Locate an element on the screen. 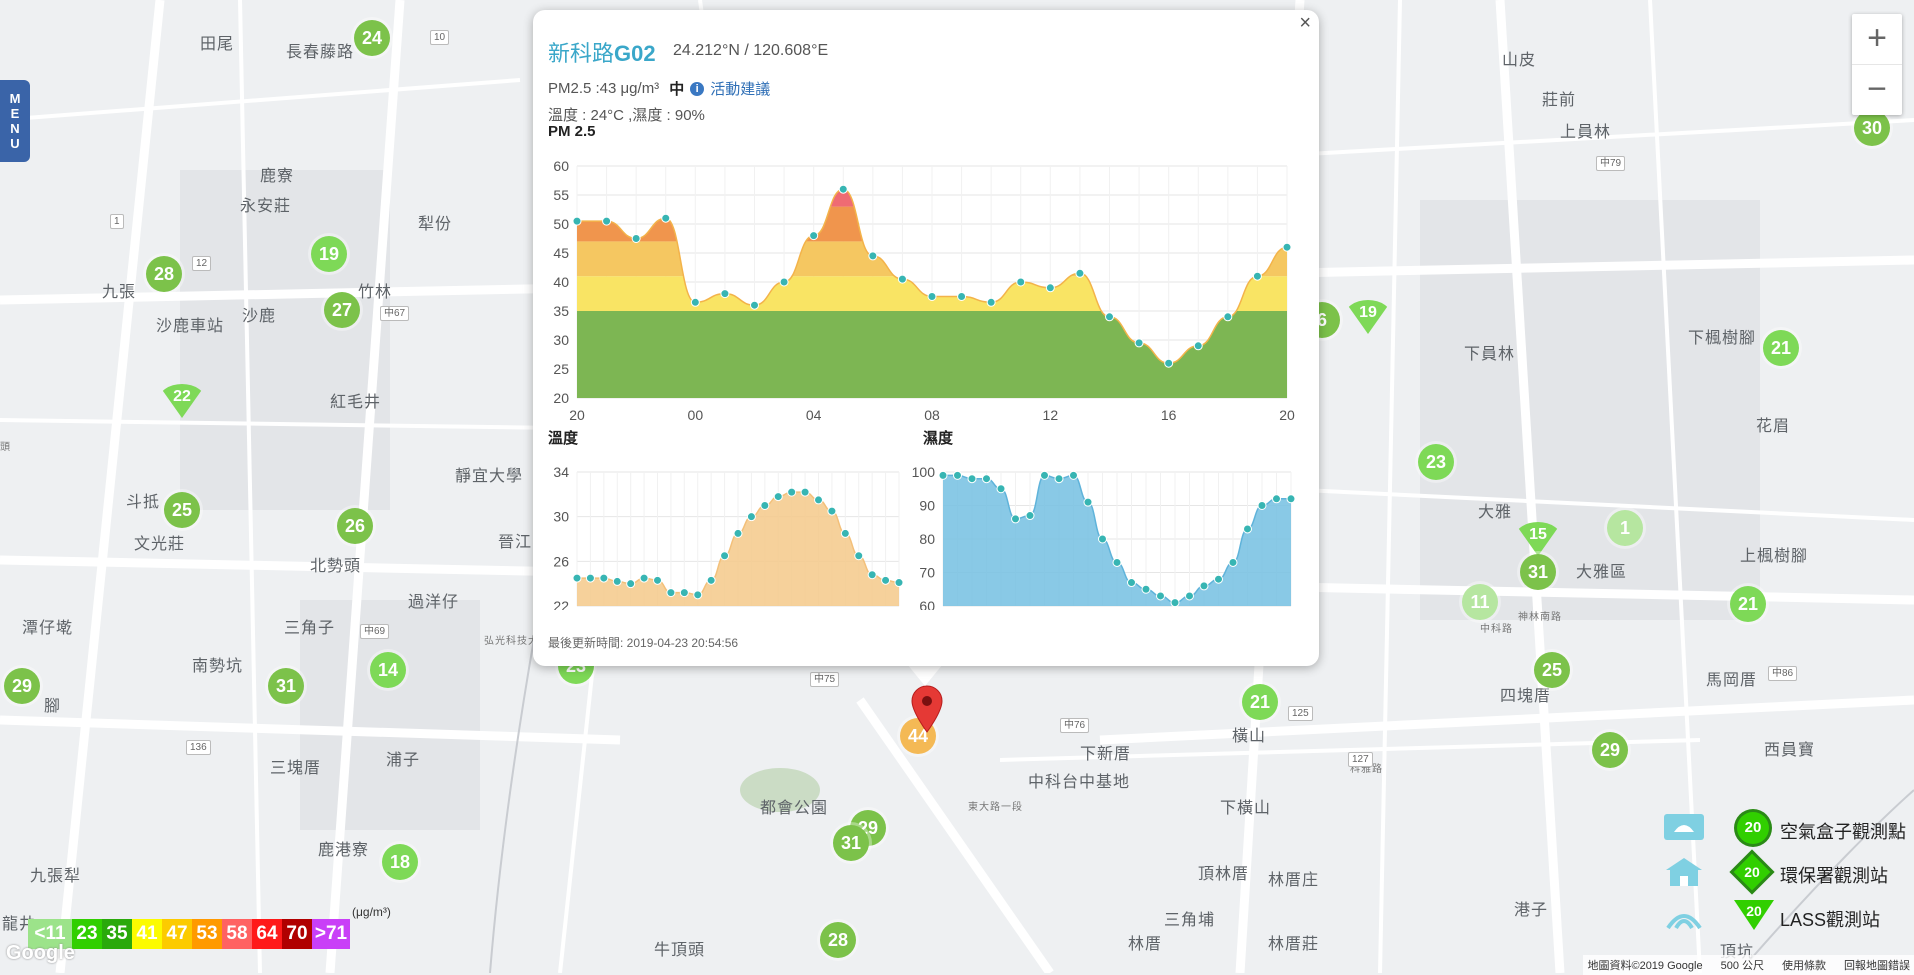 The image size is (1914, 975). sensor-marker: 23 is located at coordinates (1436, 462).